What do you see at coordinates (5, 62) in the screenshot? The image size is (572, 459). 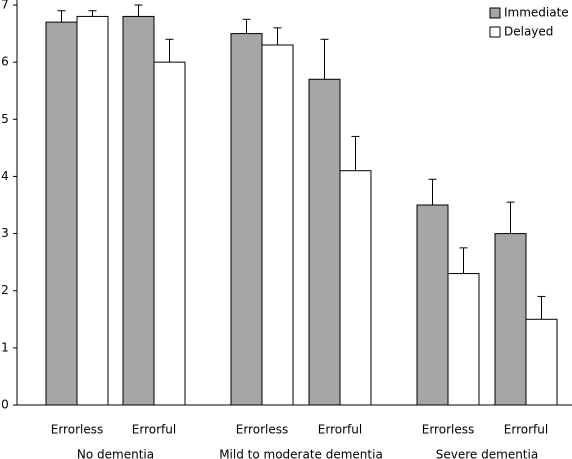 I see `y-tick-label: 6` at bounding box center [5, 62].